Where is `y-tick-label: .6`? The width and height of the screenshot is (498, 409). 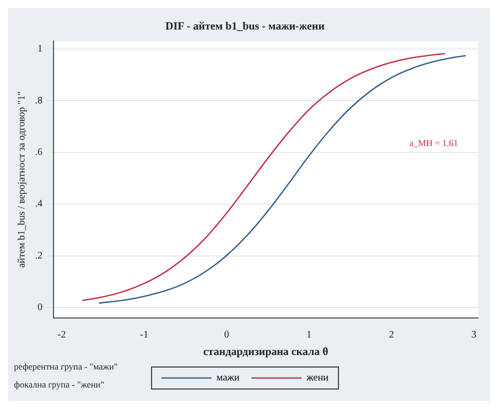 y-tick-label: .6 is located at coordinates (38, 152).